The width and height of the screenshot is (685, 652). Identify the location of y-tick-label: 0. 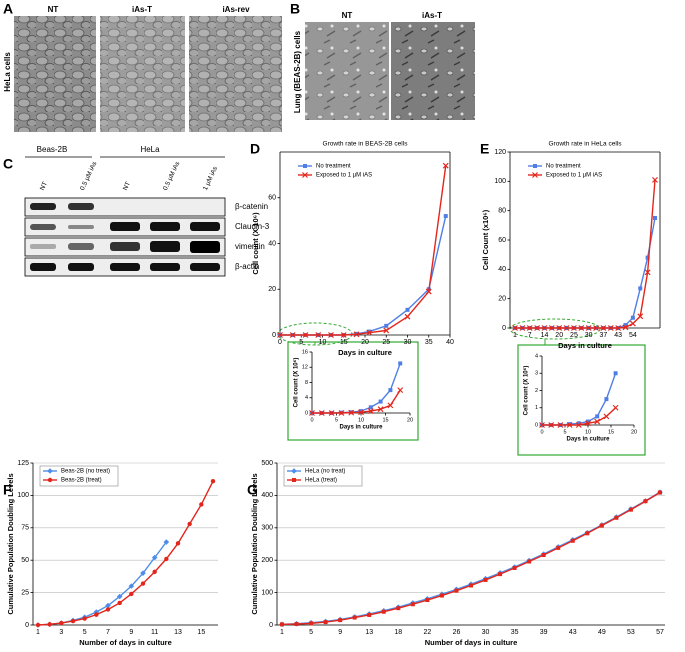
(274, 335).